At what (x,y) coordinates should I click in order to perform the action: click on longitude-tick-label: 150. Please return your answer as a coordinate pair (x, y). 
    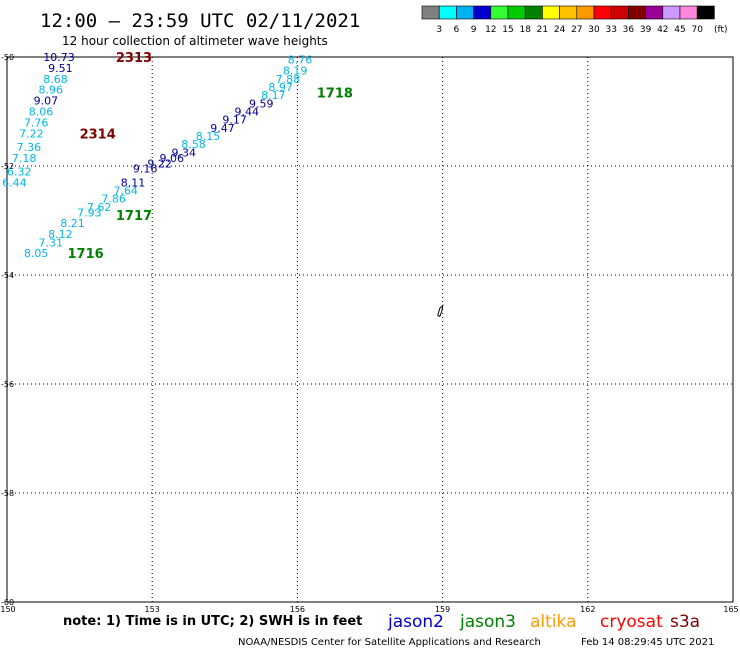
    Looking at the image, I should click on (7, 609).